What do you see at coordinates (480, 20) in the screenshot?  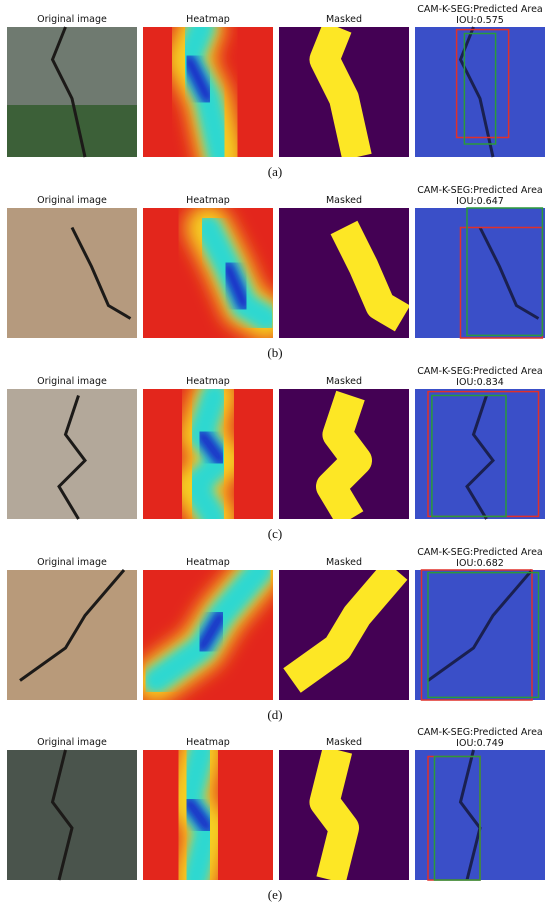 I see `iou-label: IOU:0.575` at bounding box center [480, 20].